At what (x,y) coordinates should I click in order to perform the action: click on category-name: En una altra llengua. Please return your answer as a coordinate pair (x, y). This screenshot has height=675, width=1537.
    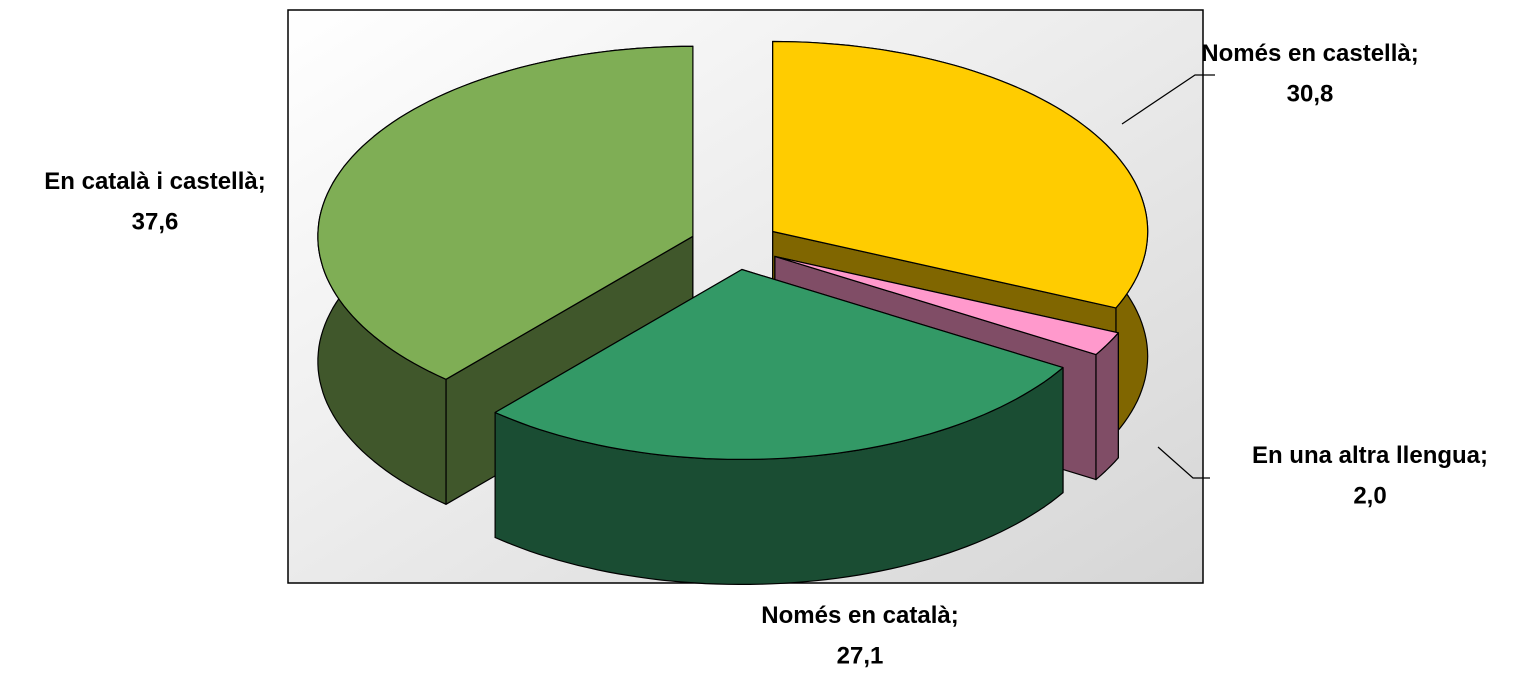
    Looking at the image, I should click on (1366, 455).